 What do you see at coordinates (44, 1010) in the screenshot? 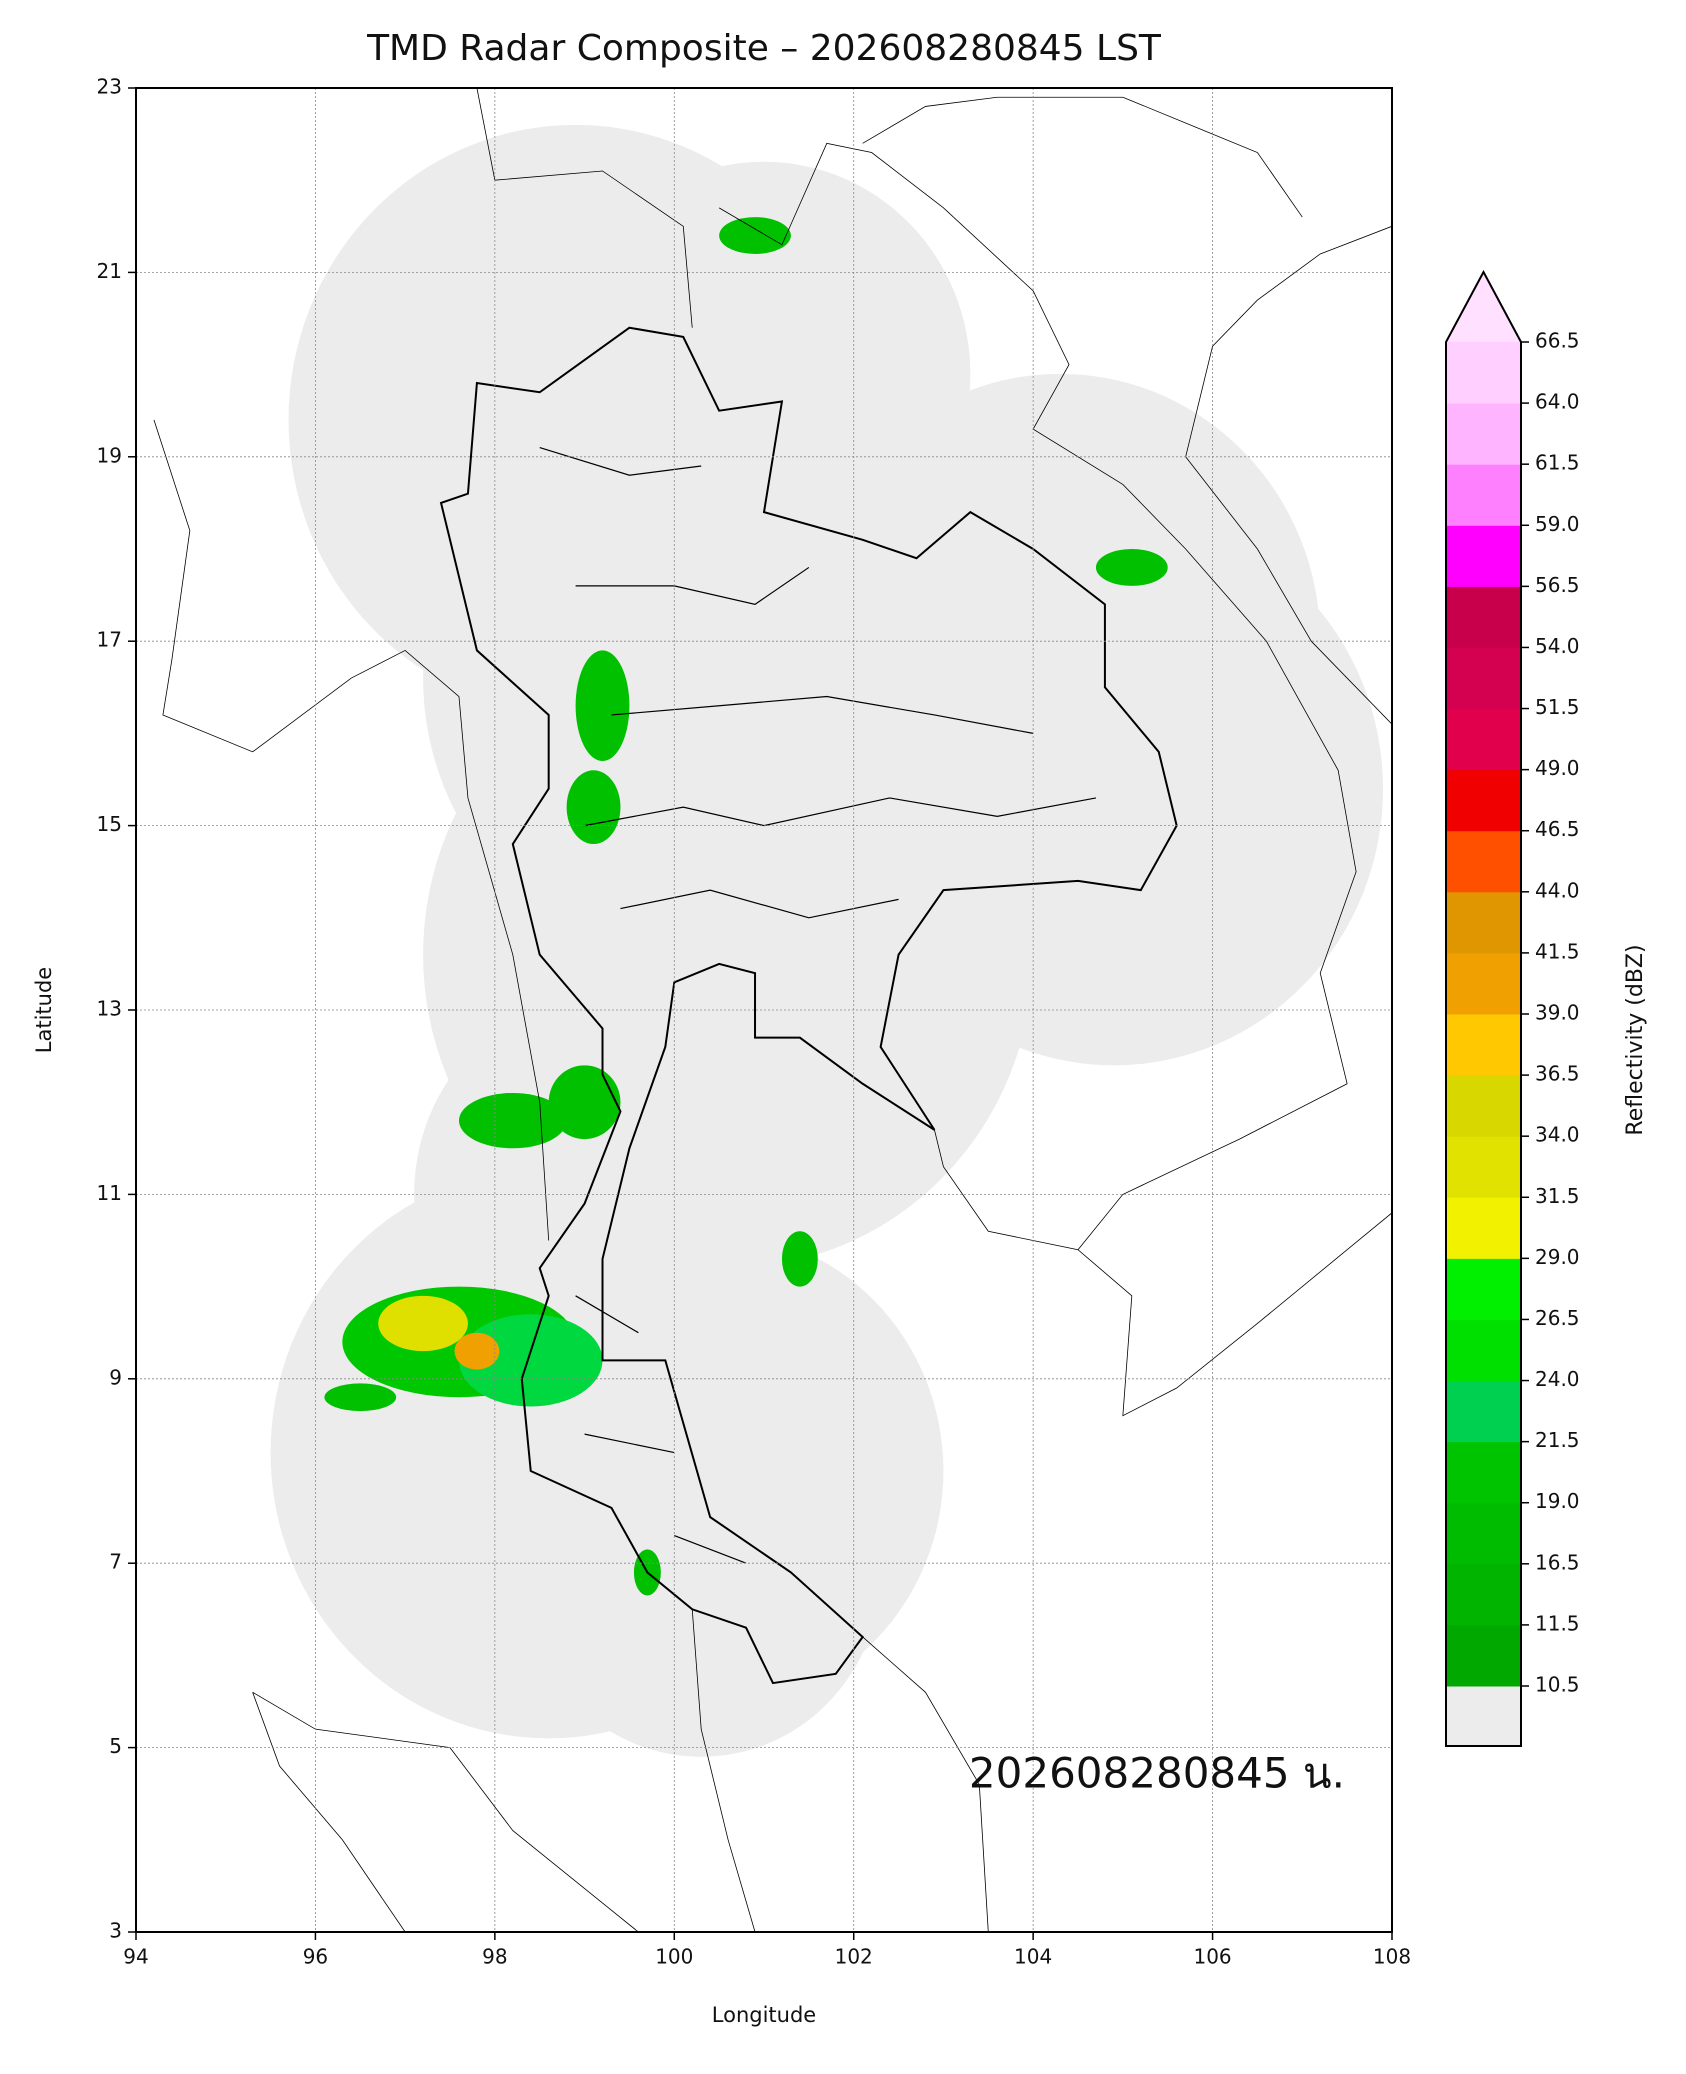
I see `y-axis-label: Latitude` at bounding box center [44, 1010].